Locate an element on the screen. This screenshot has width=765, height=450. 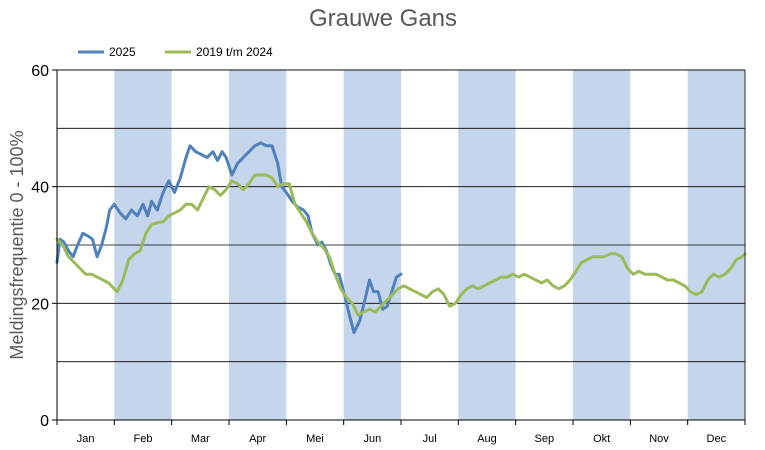
chart-title: Grauwe Gans is located at coordinates (383, 18).